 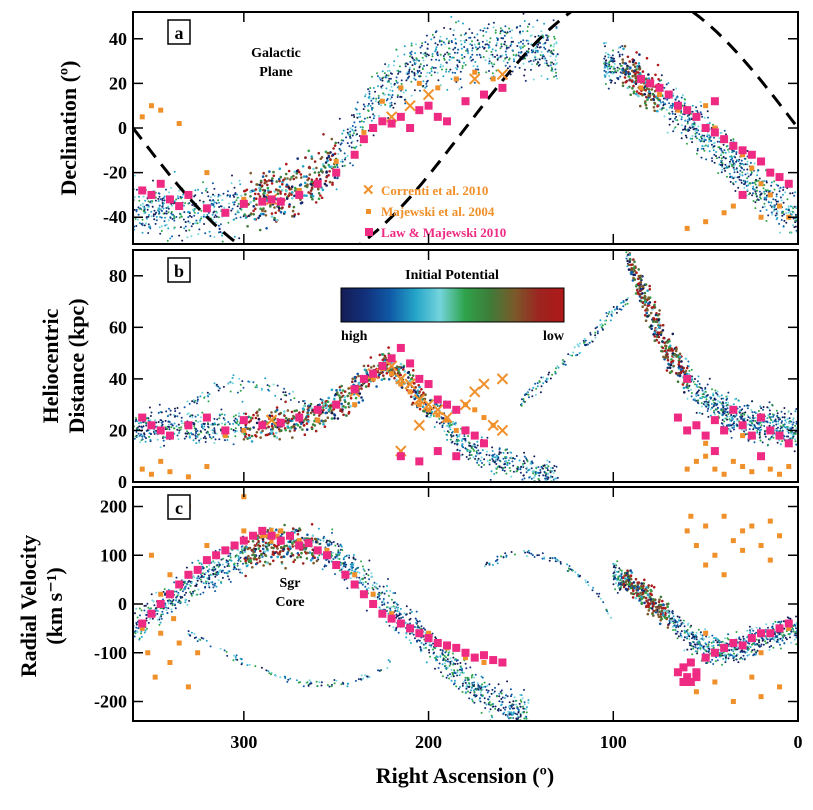 What do you see at coordinates (115, 217) in the screenshot?
I see `y-tick-label: -40` at bounding box center [115, 217].